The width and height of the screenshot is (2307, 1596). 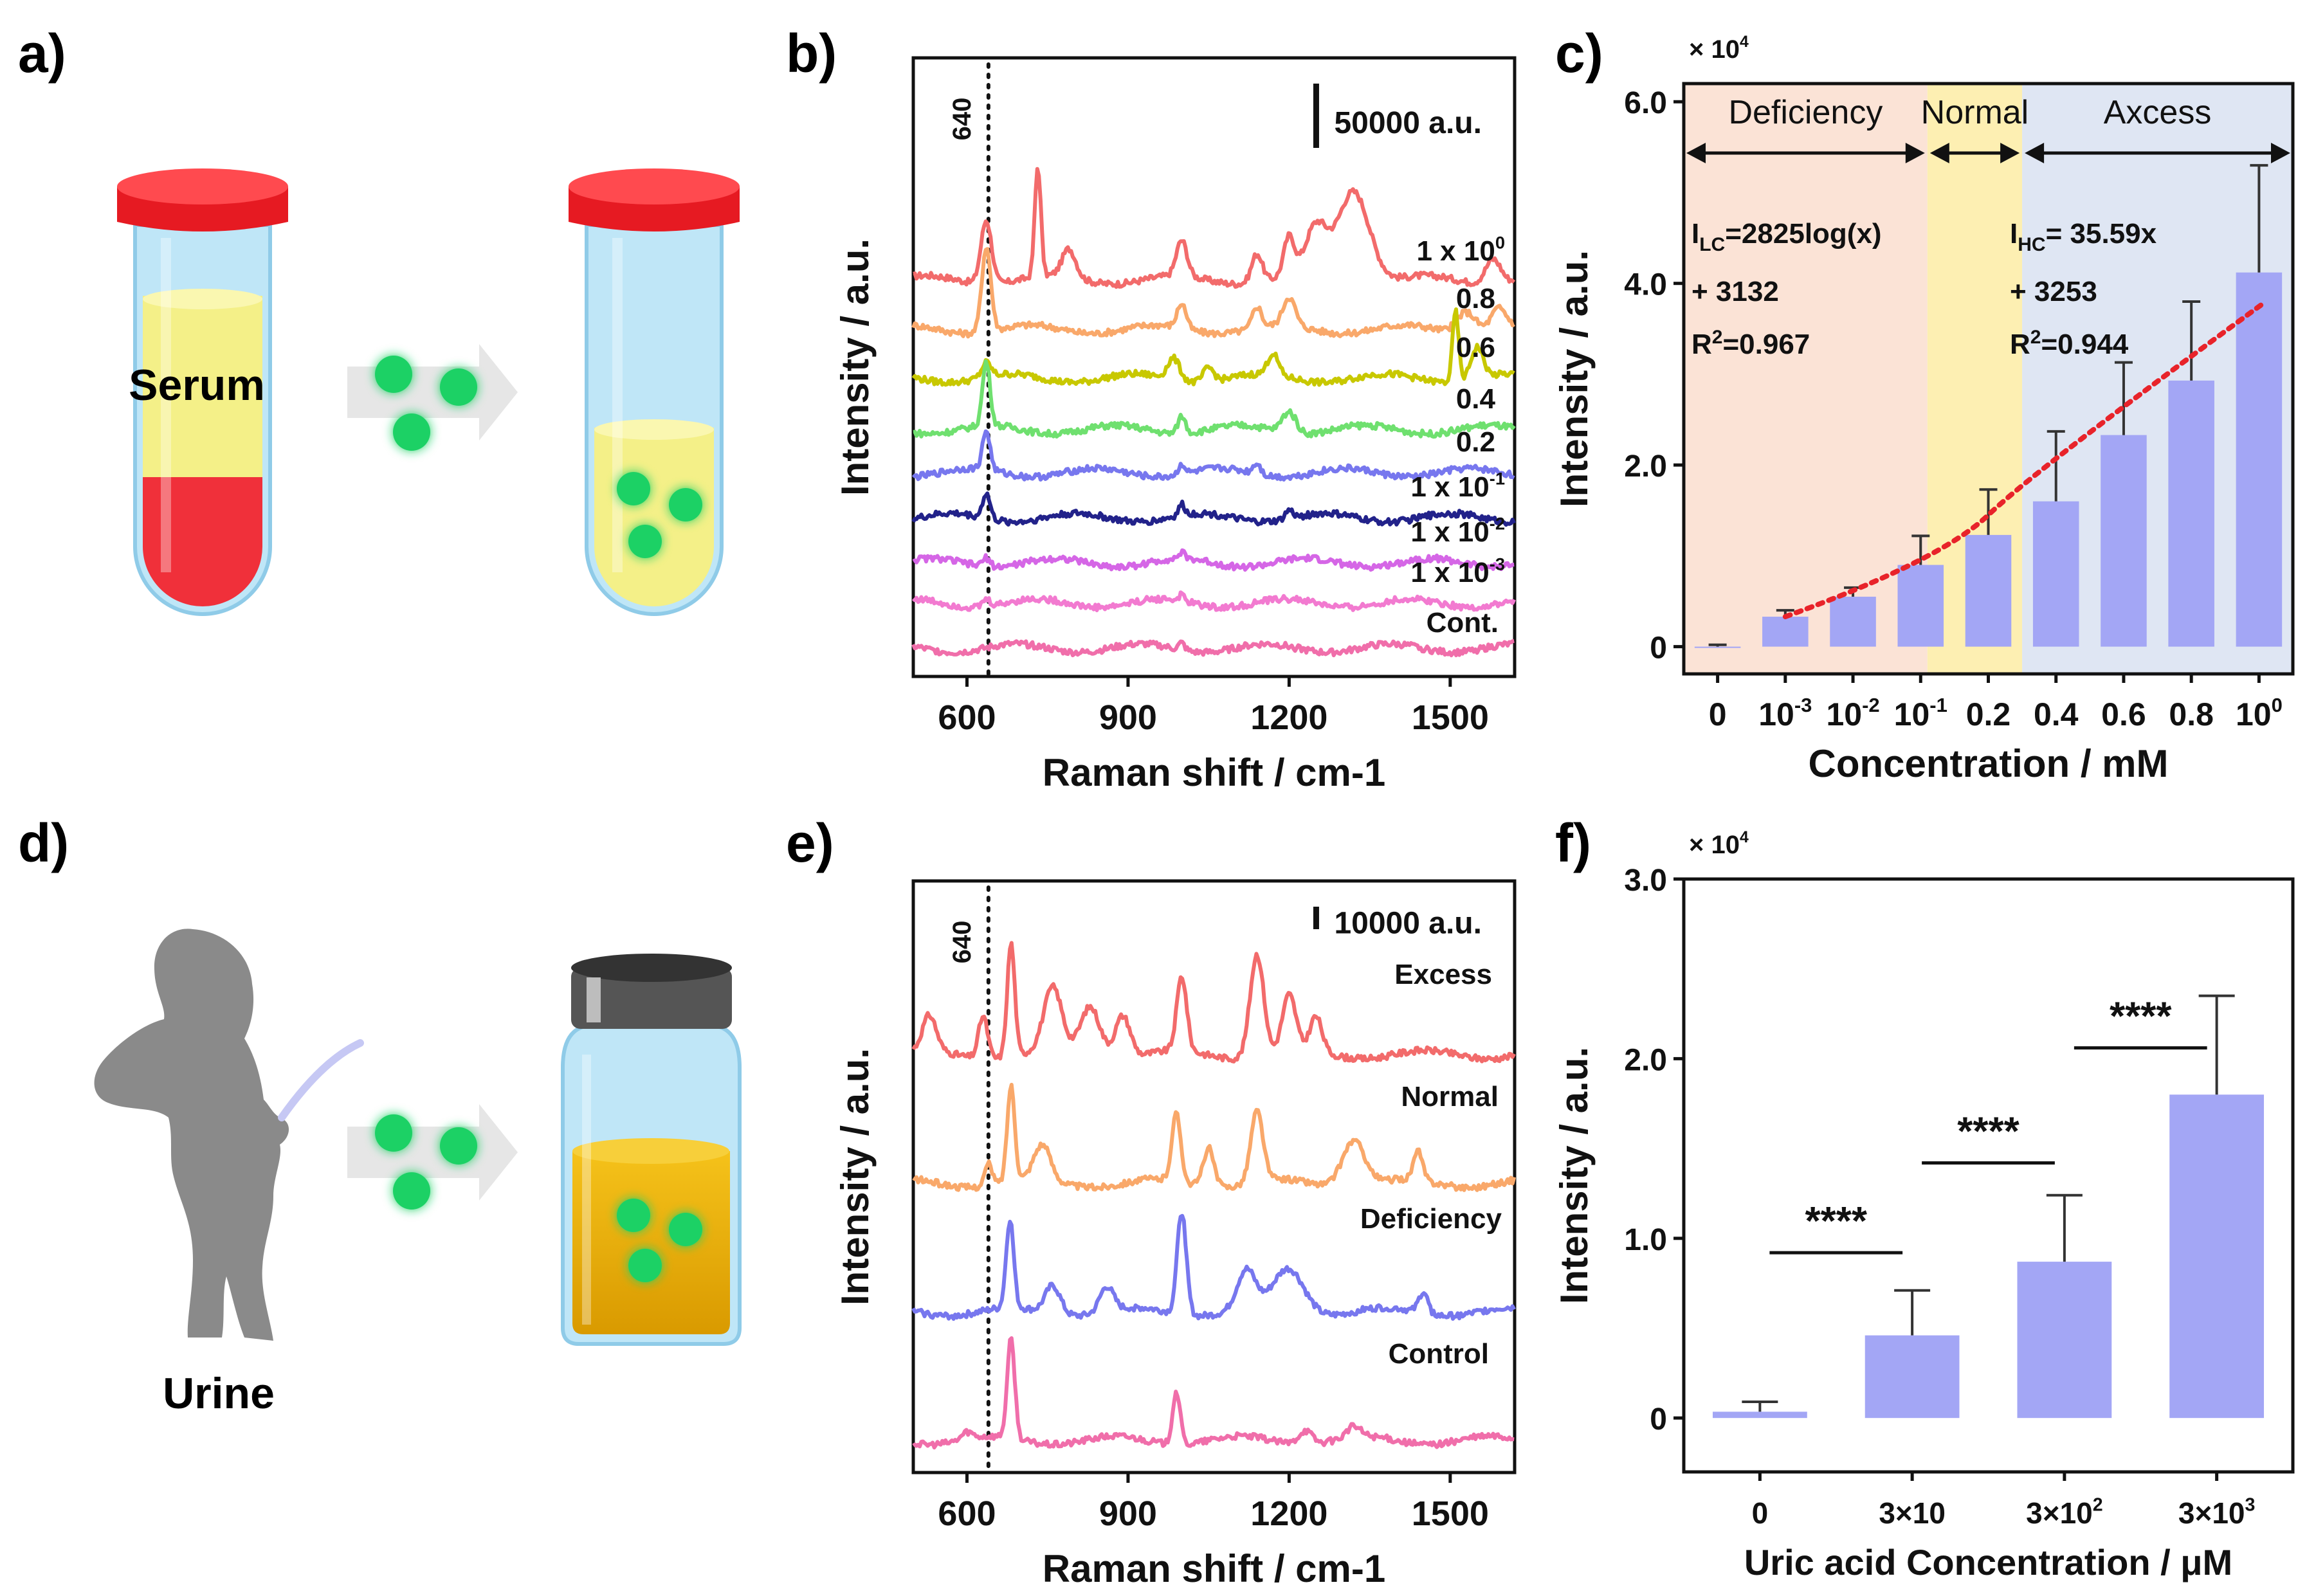 What do you see at coordinates (1750, 344) in the screenshot?
I see `fit-r-squared: R2=0.967` at bounding box center [1750, 344].